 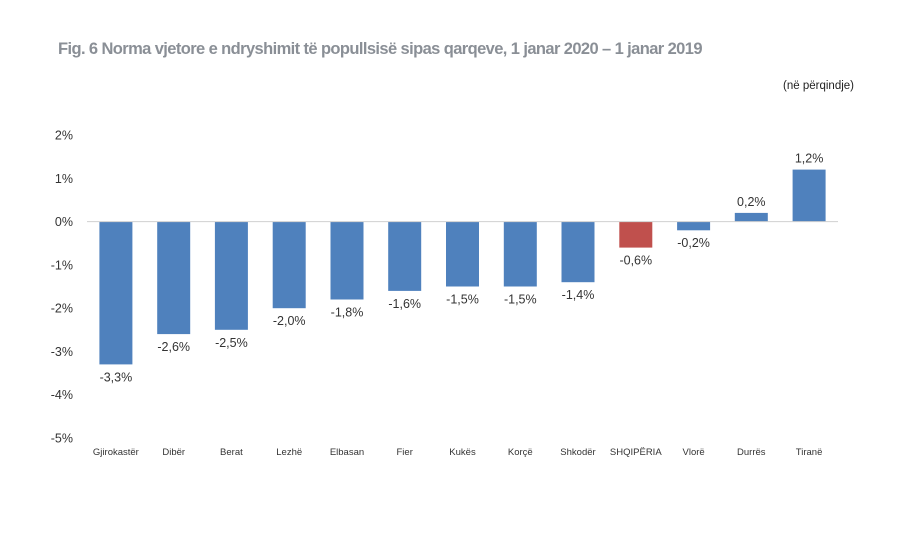 What do you see at coordinates (636, 234) in the screenshot?
I see `bar-shqipëria` at bounding box center [636, 234].